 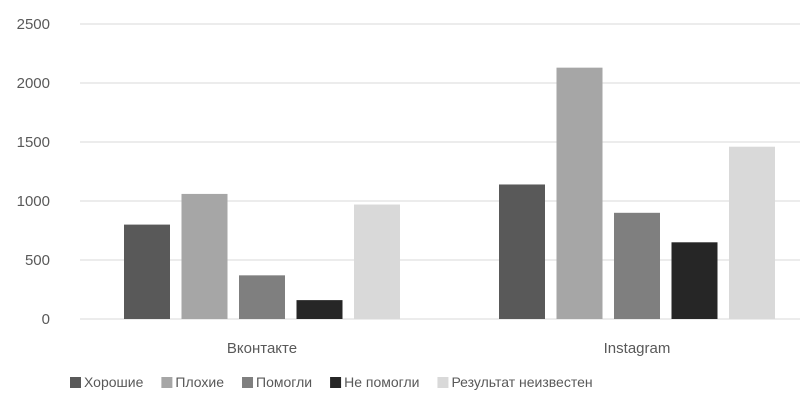 What do you see at coordinates (448, 348) in the screenshot?
I see `x-axis-category-labels: Вконтакте Instagram` at bounding box center [448, 348].